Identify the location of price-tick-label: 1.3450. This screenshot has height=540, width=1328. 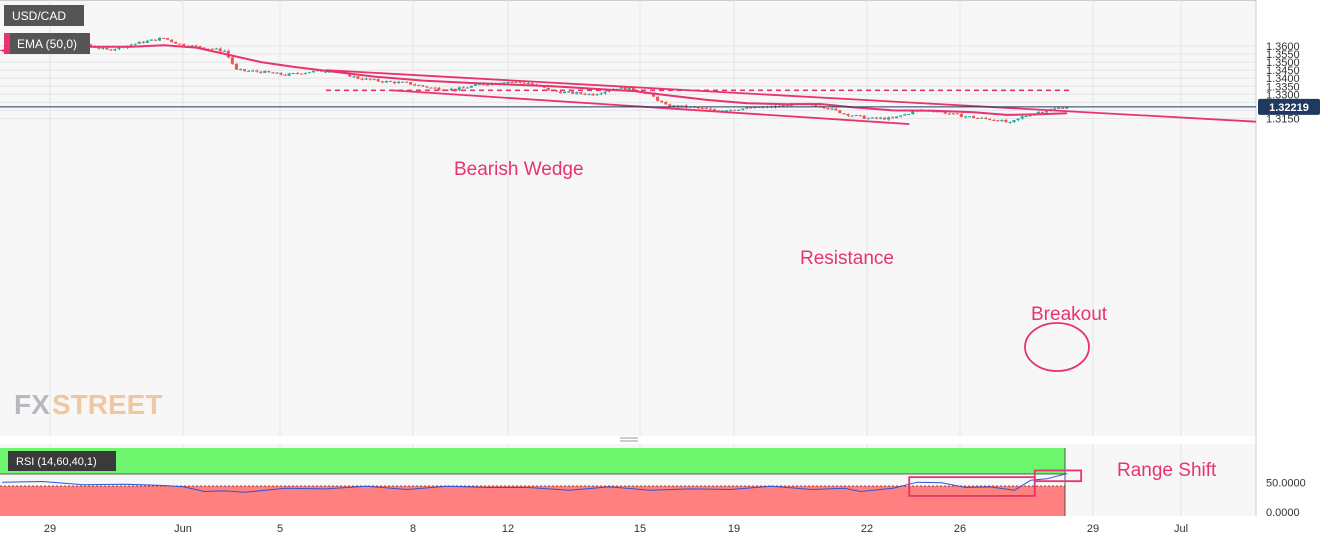
(1283, 71).